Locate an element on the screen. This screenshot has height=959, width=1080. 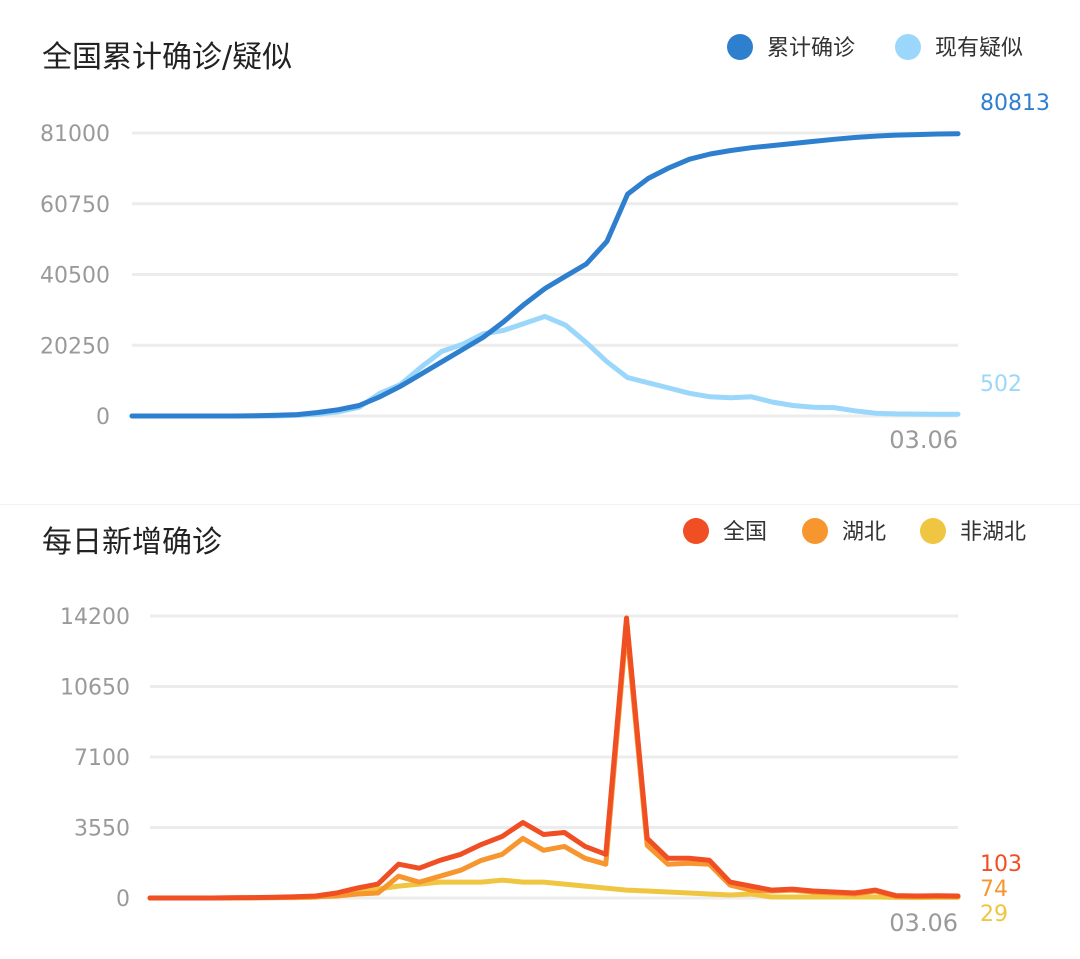
end-value-label: 80813 is located at coordinates (1015, 103).